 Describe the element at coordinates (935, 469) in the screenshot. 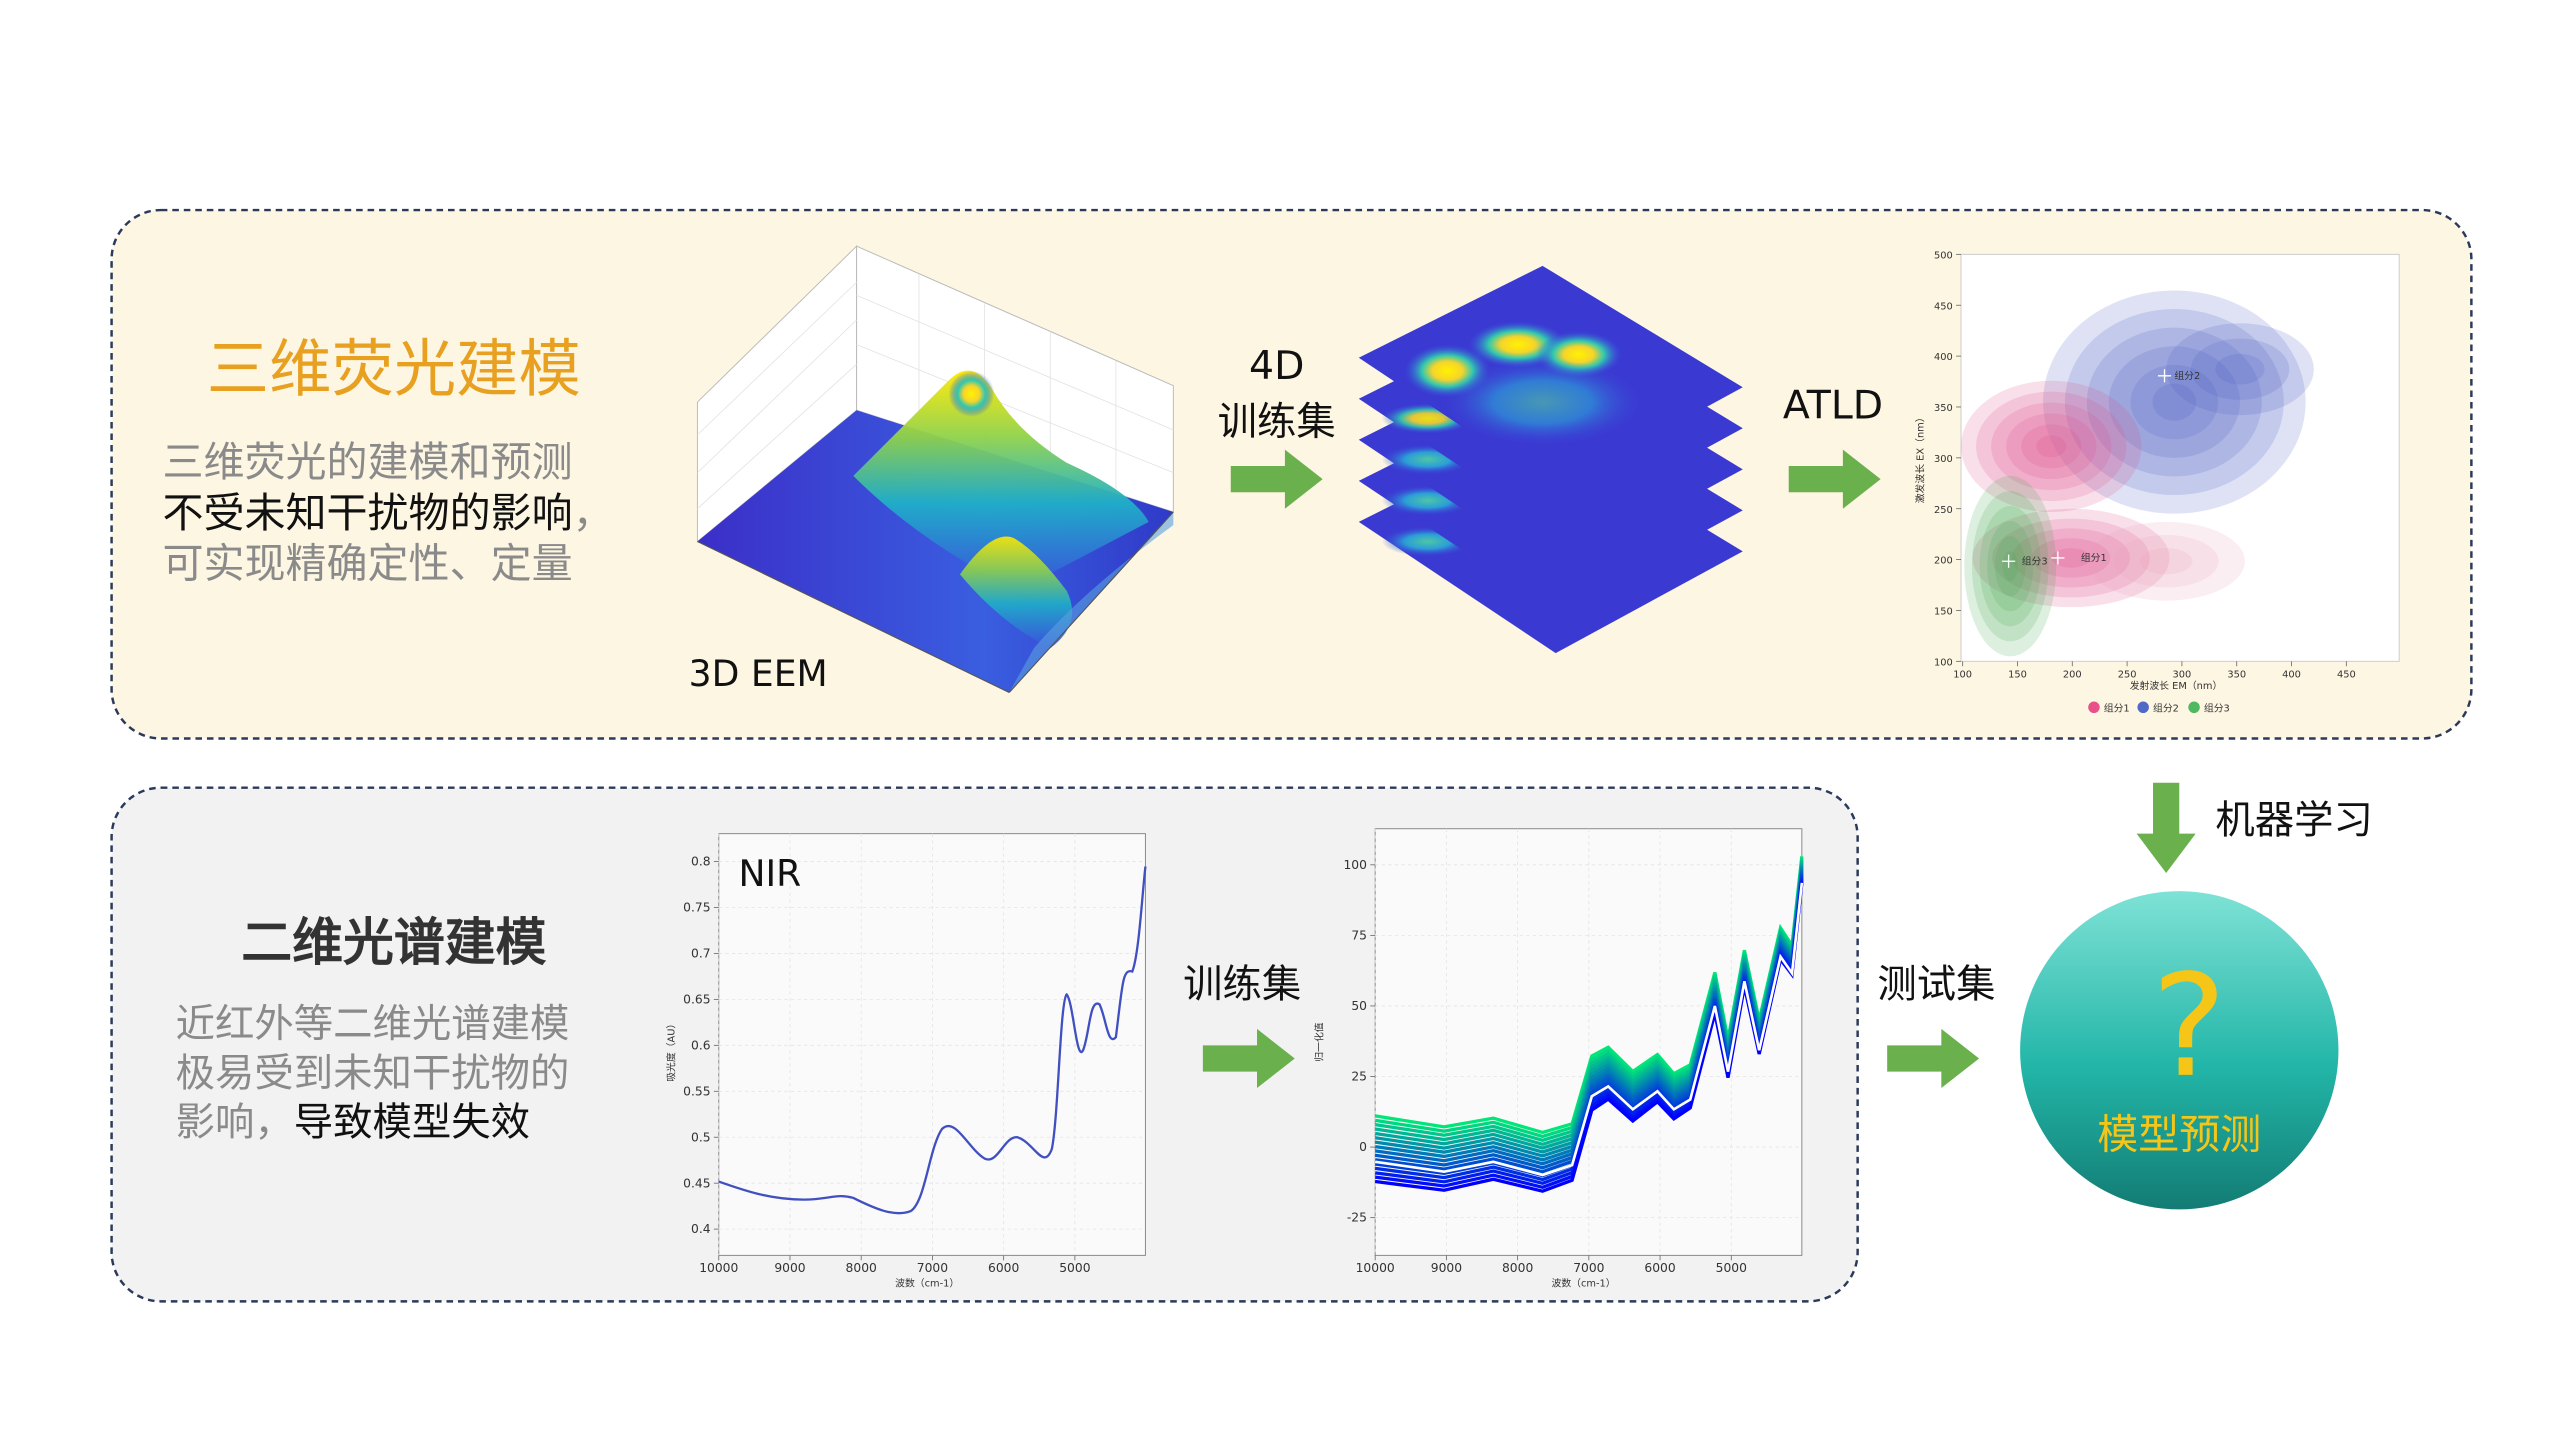

I see `eem-surface` at that location.